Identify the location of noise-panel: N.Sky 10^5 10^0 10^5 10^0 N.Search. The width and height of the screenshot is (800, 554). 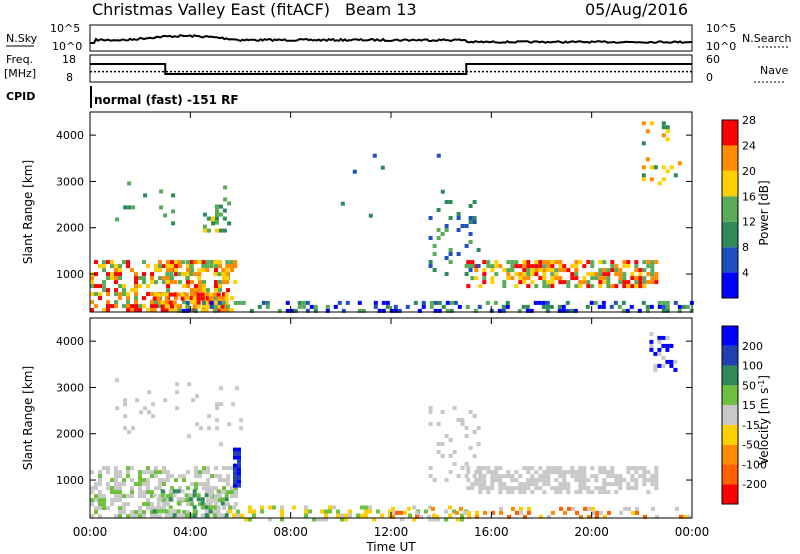
(399, 37).